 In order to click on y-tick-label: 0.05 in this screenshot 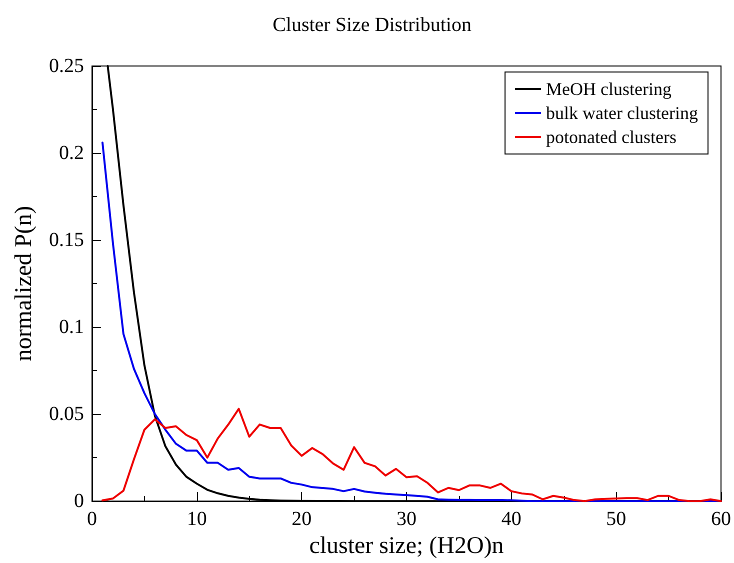, I will do `click(66, 414)`.